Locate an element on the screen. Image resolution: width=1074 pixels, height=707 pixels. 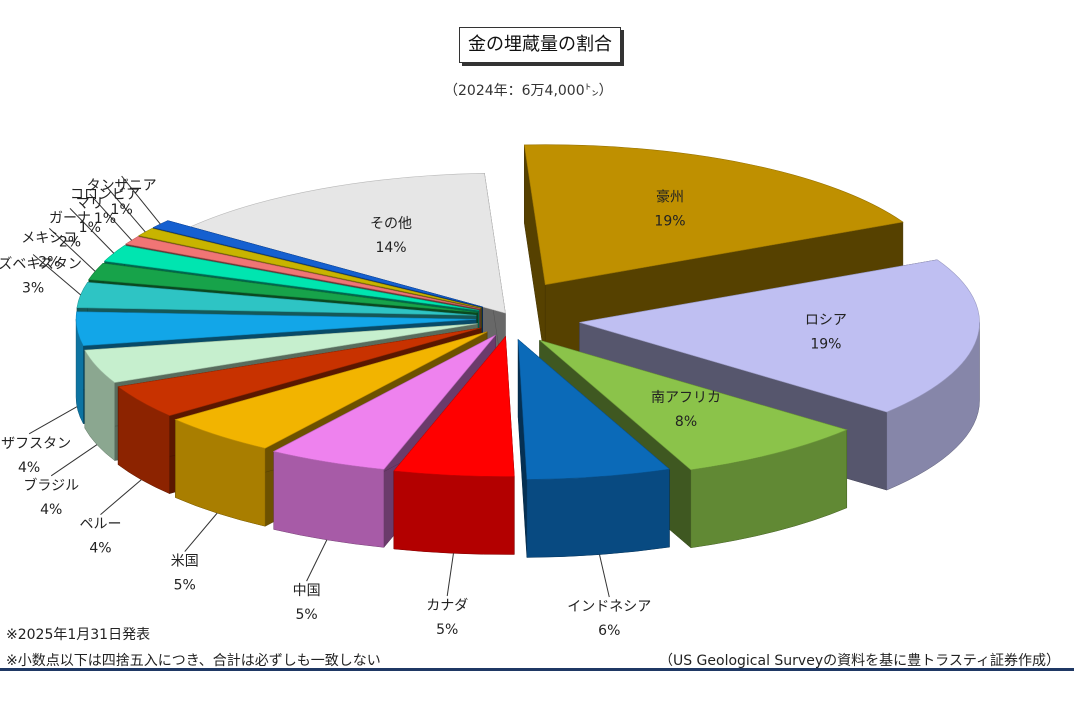
slice-label-name: インドネシア is located at coordinates (609, 607).